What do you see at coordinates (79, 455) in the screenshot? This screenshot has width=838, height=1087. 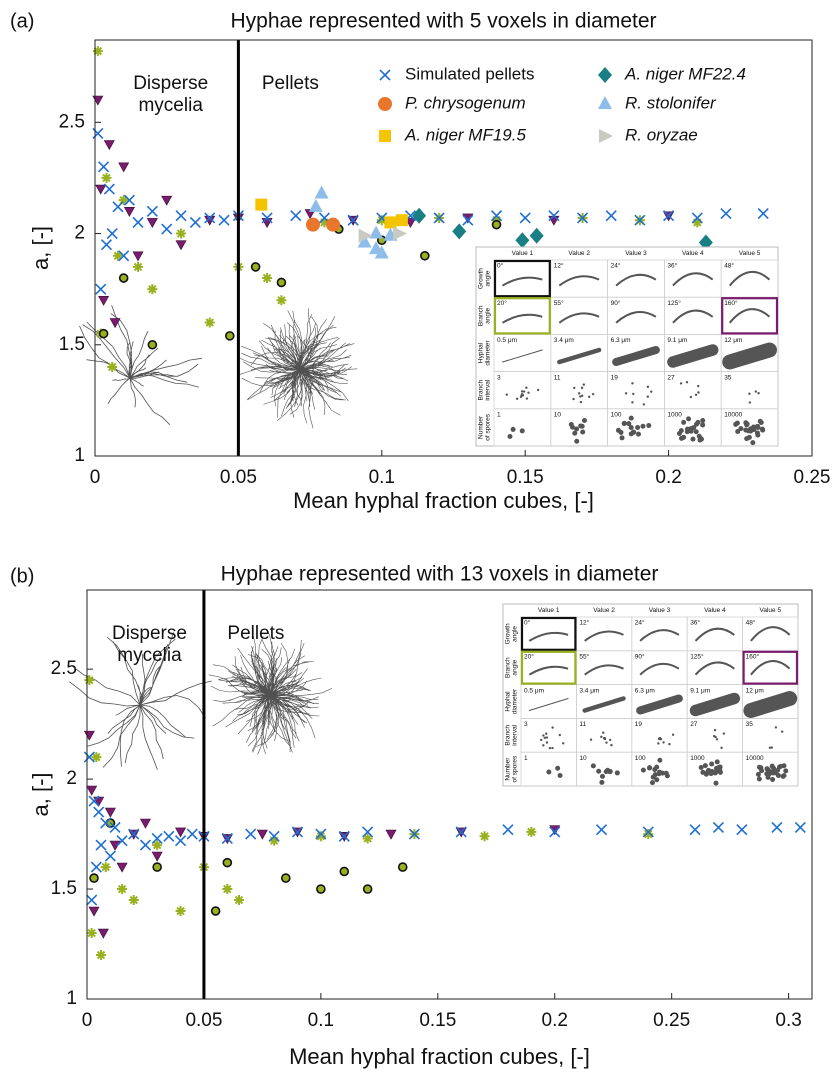 I see `y-tick-label: 1` at bounding box center [79, 455].